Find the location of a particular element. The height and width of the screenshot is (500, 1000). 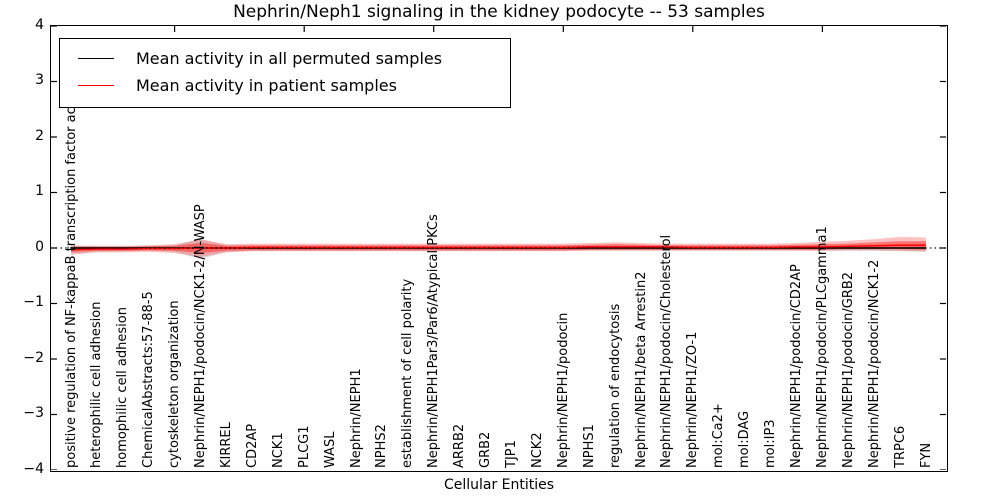

x-tick-label: NCK1 is located at coordinates (278, 450).